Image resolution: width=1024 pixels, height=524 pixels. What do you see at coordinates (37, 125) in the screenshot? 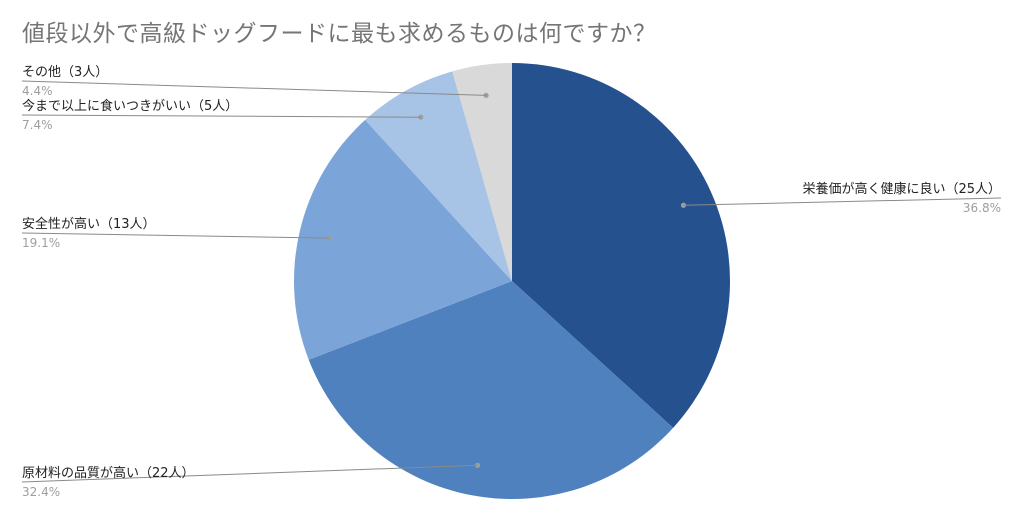
I see `slice-percent: 7.4%` at bounding box center [37, 125].